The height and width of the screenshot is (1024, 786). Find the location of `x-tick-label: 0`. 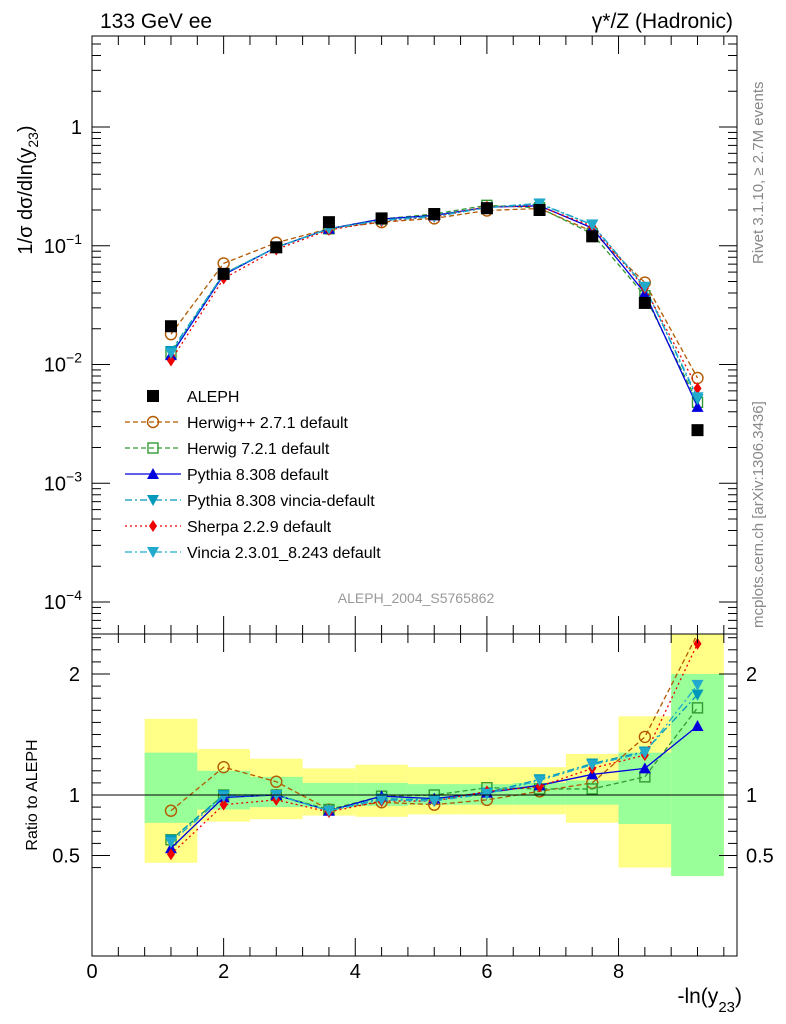

x-tick-label: 0 is located at coordinates (91, 972).